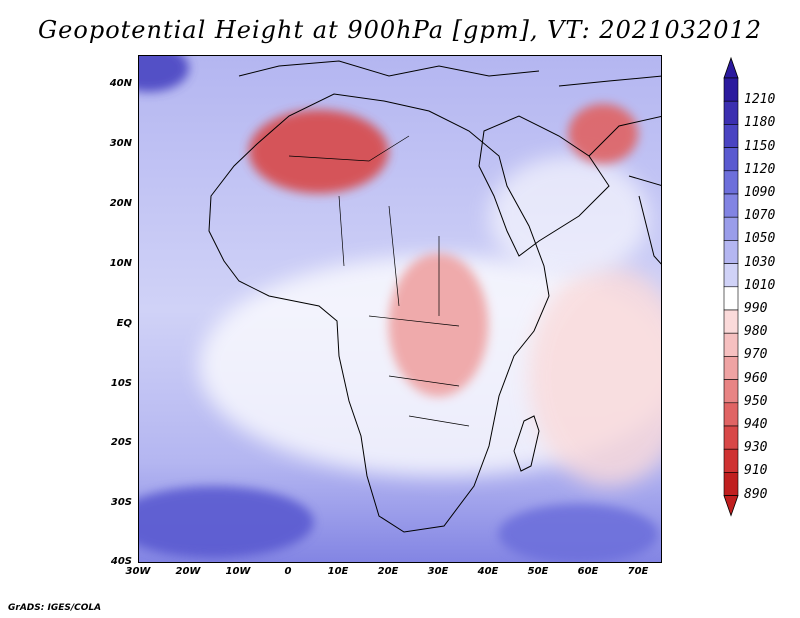  What do you see at coordinates (438, 325) in the screenshot?
I see `region-east-africa-high` at bounding box center [438, 325].